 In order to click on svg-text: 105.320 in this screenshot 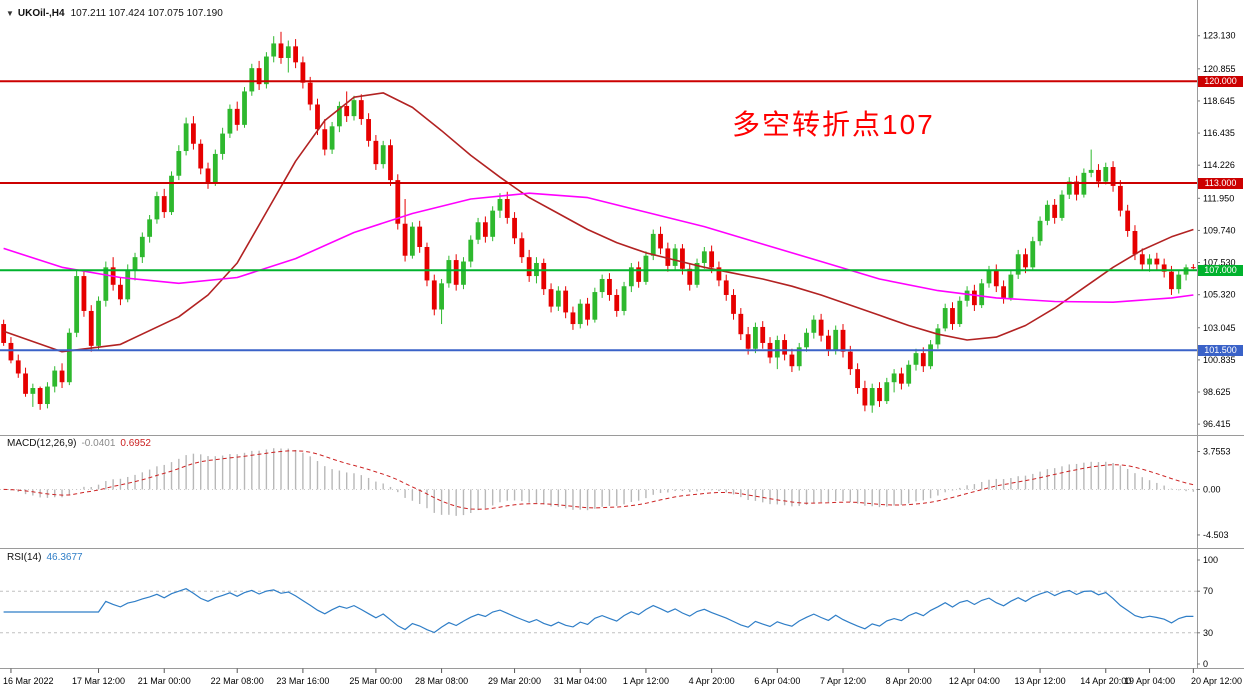, I will do `click(1219, 295)`.